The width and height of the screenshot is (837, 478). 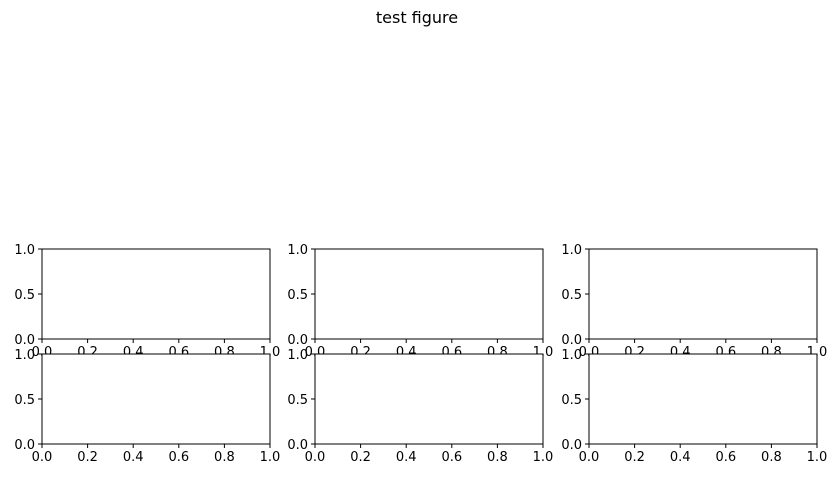 I want to click on figure-title: test figure, so click(x=417, y=17).